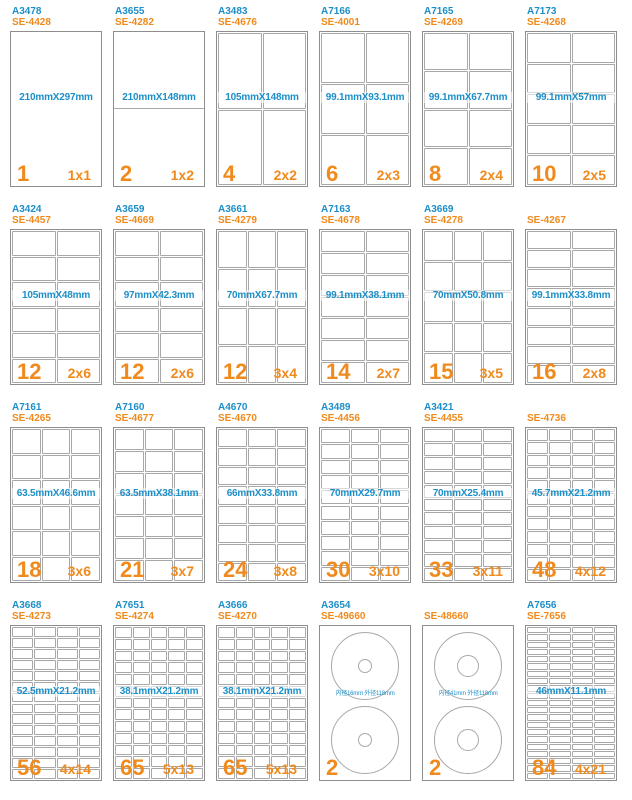  Describe the element at coordinates (257, 693) in the screenshot. I see `label-sheet-card: A3666 SE-4270 38.1mmX21.2mm 65 5x13` at that location.